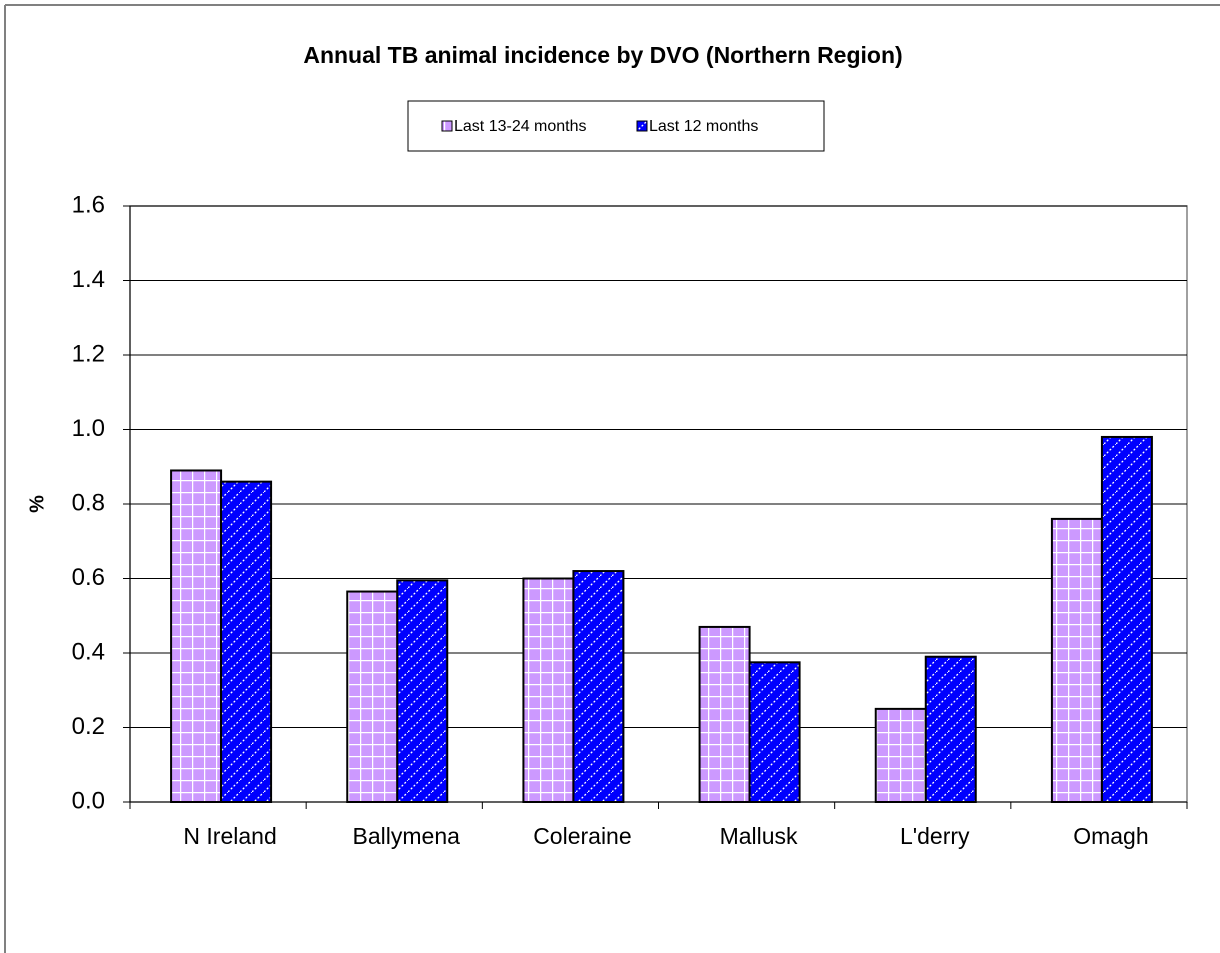 This screenshot has width=1220, height=953. What do you see at coordinates (88, 651) in the screenshot?
I see `y-tick-label: 0.4` at bounding box center [88, 651].